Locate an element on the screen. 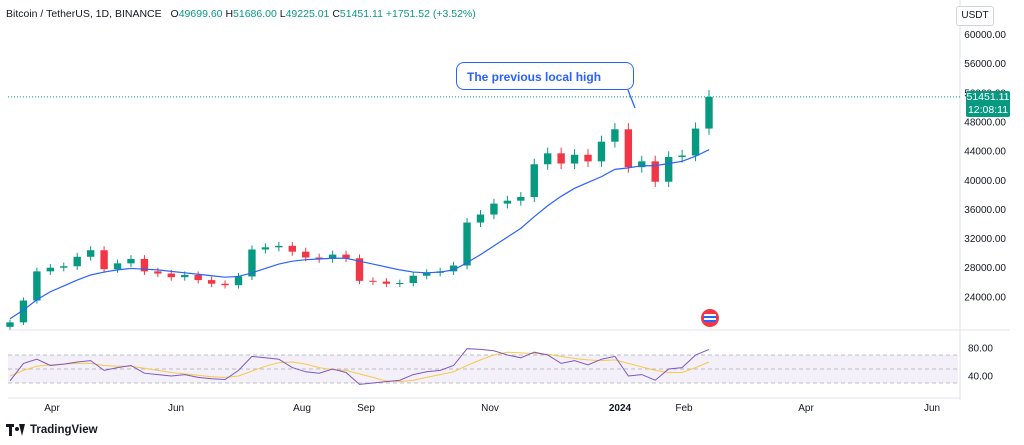 Image resolution: width=1024 pixels, height=445 pixels. close-value: 51451.11 is located at coordinates (361, 14).